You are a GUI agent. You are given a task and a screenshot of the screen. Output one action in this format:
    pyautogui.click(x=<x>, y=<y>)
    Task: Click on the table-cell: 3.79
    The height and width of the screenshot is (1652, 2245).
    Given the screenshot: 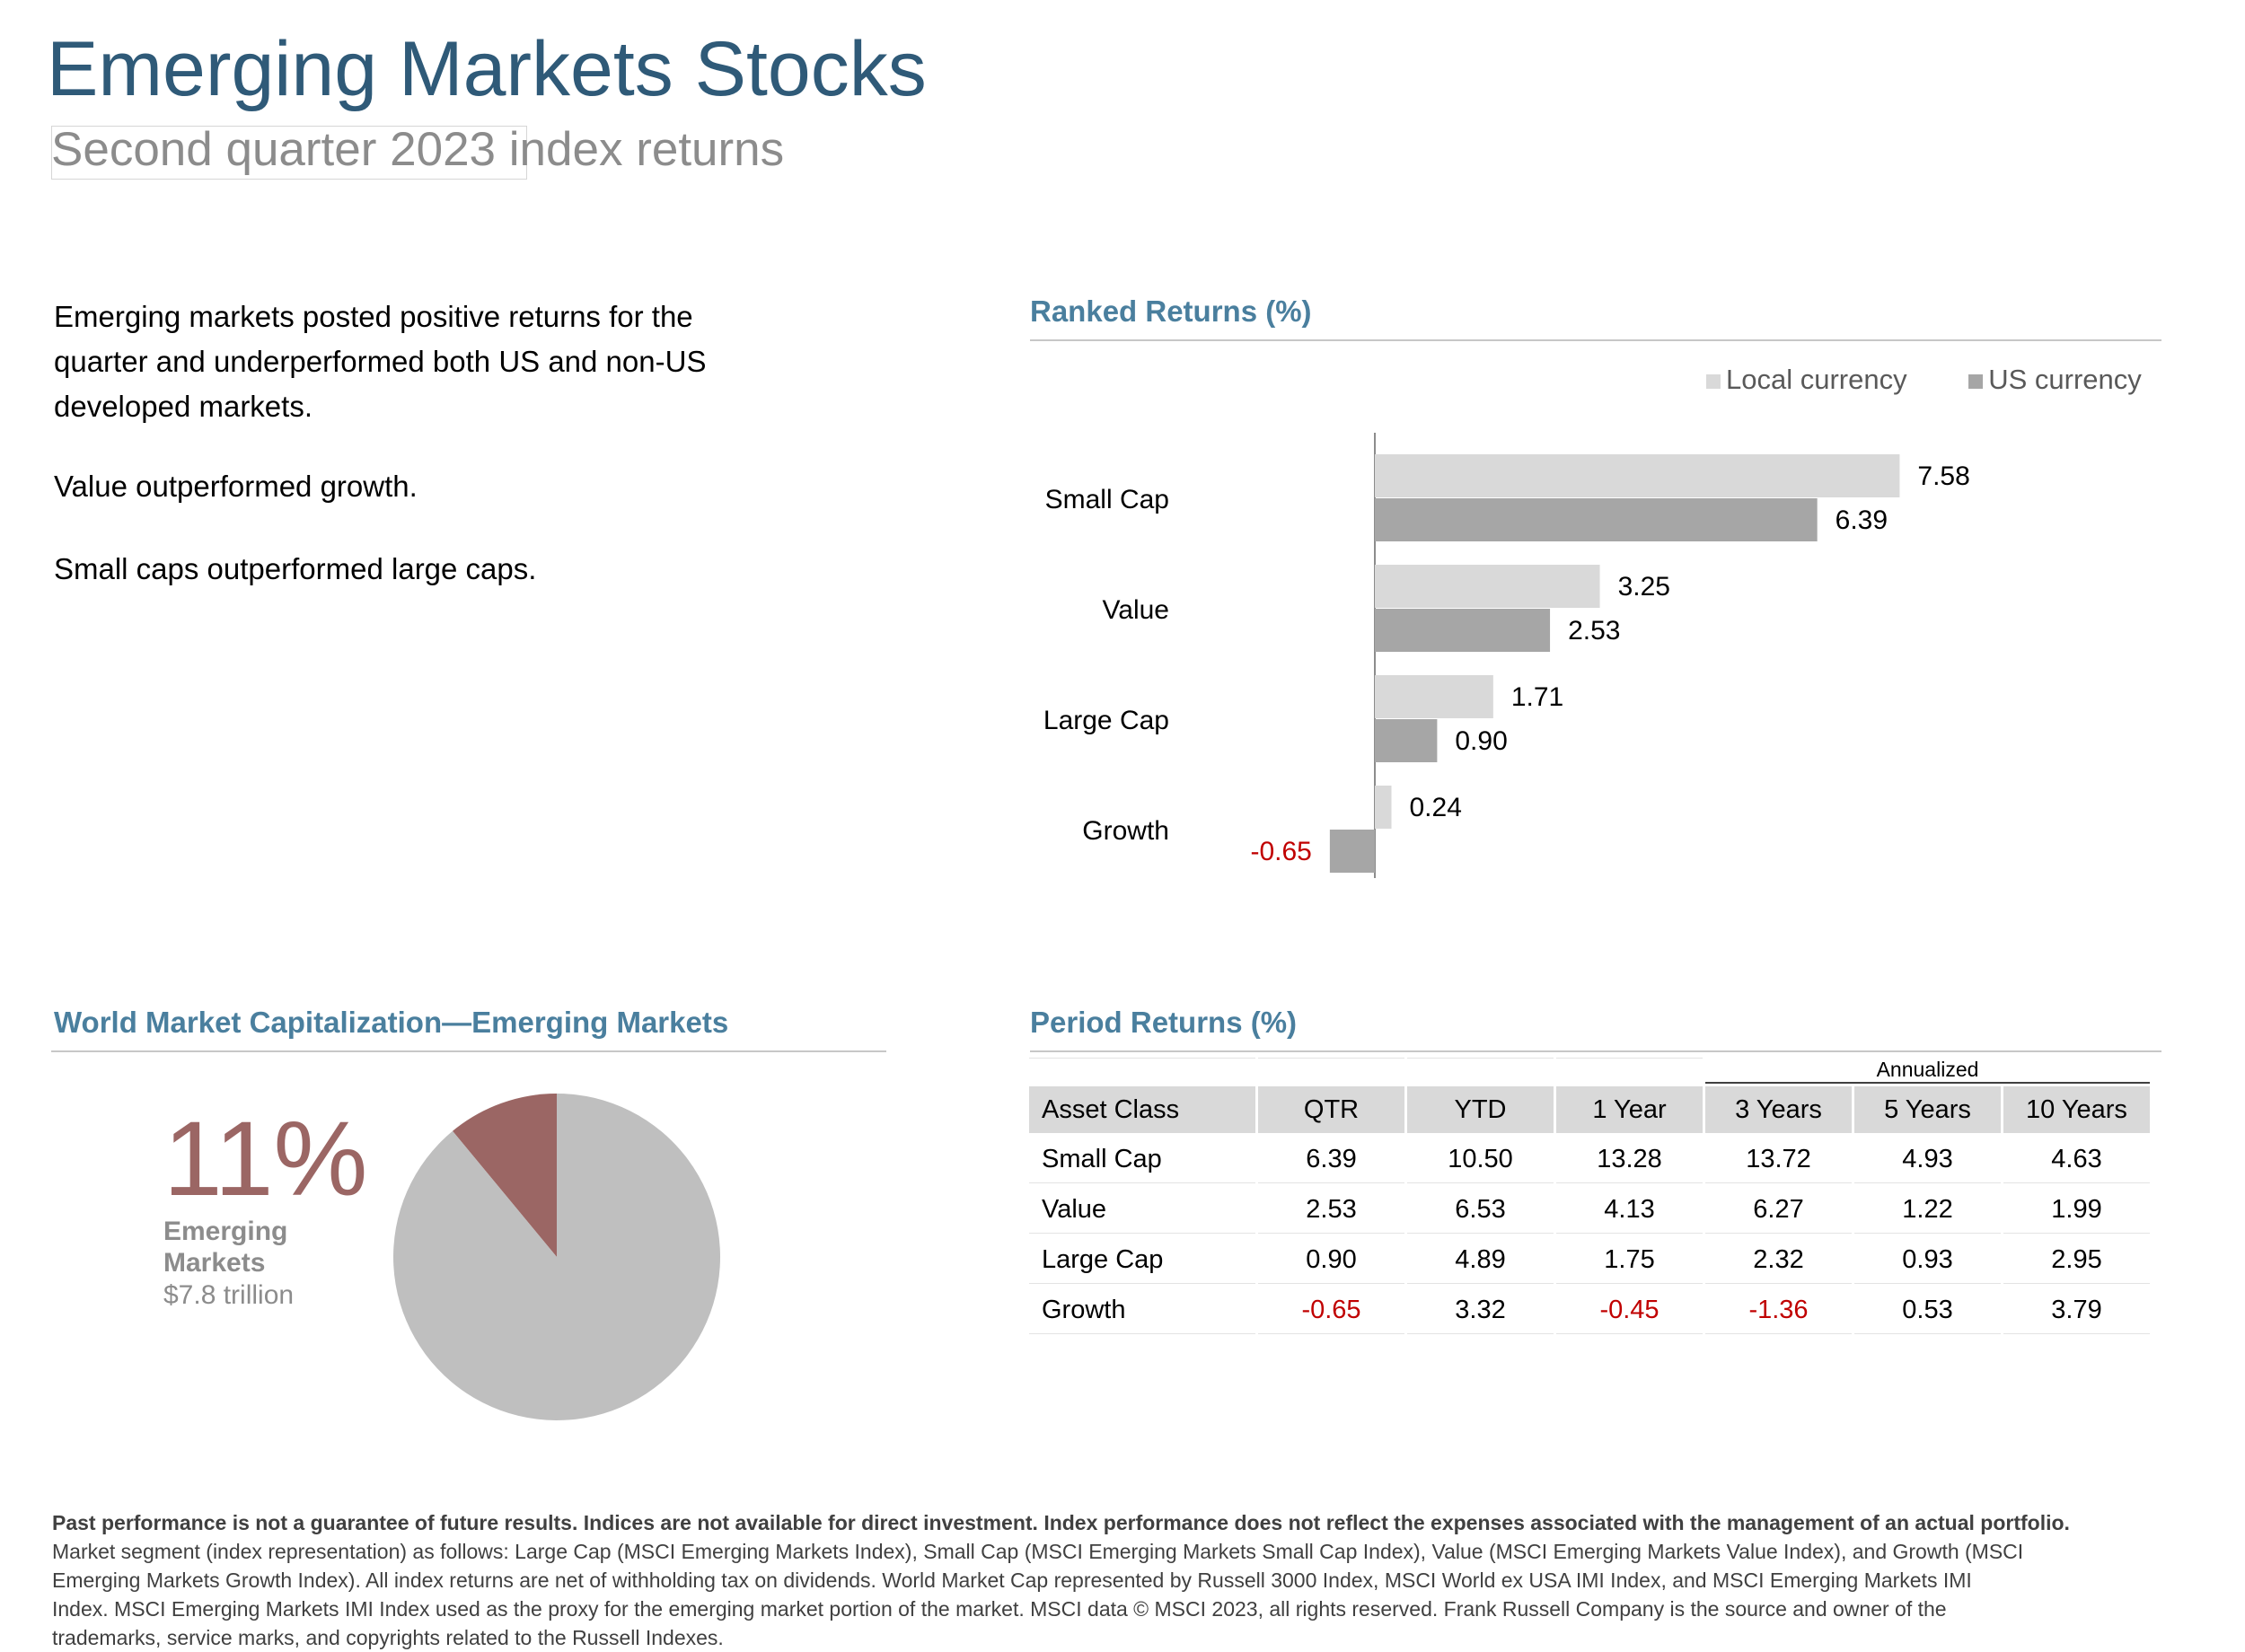 What is the action you would take?
    pyautogui.click(x=2076, y=1310)
    